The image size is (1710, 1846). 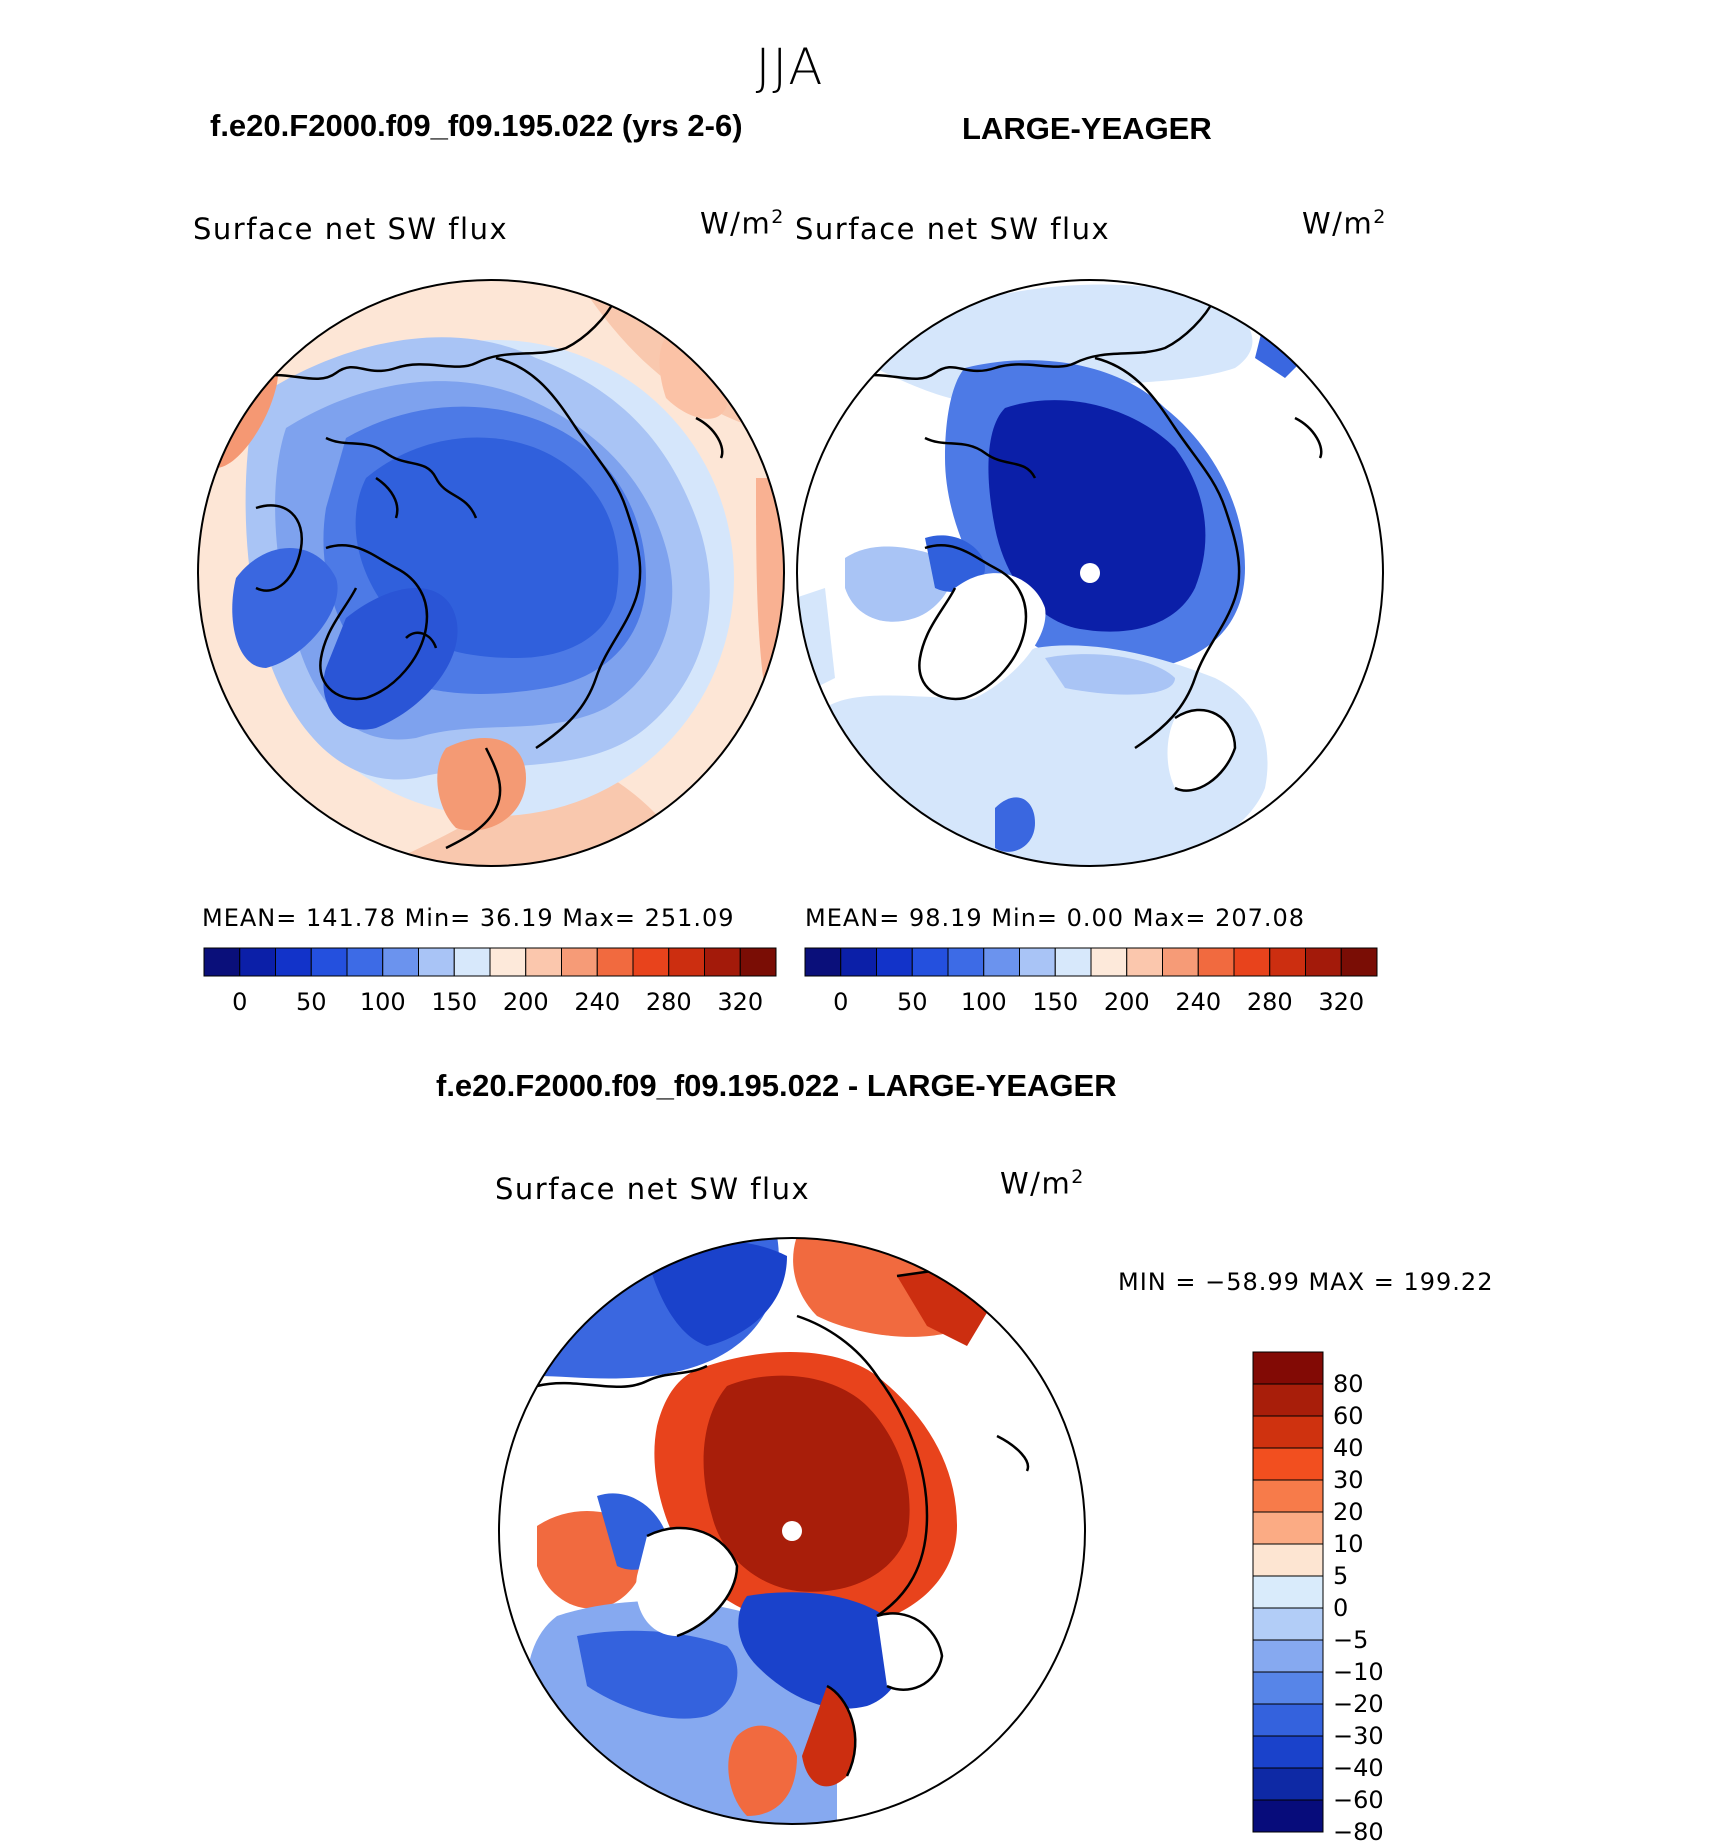 I want to click on right-colorbar, so click(x=1091, y=962).